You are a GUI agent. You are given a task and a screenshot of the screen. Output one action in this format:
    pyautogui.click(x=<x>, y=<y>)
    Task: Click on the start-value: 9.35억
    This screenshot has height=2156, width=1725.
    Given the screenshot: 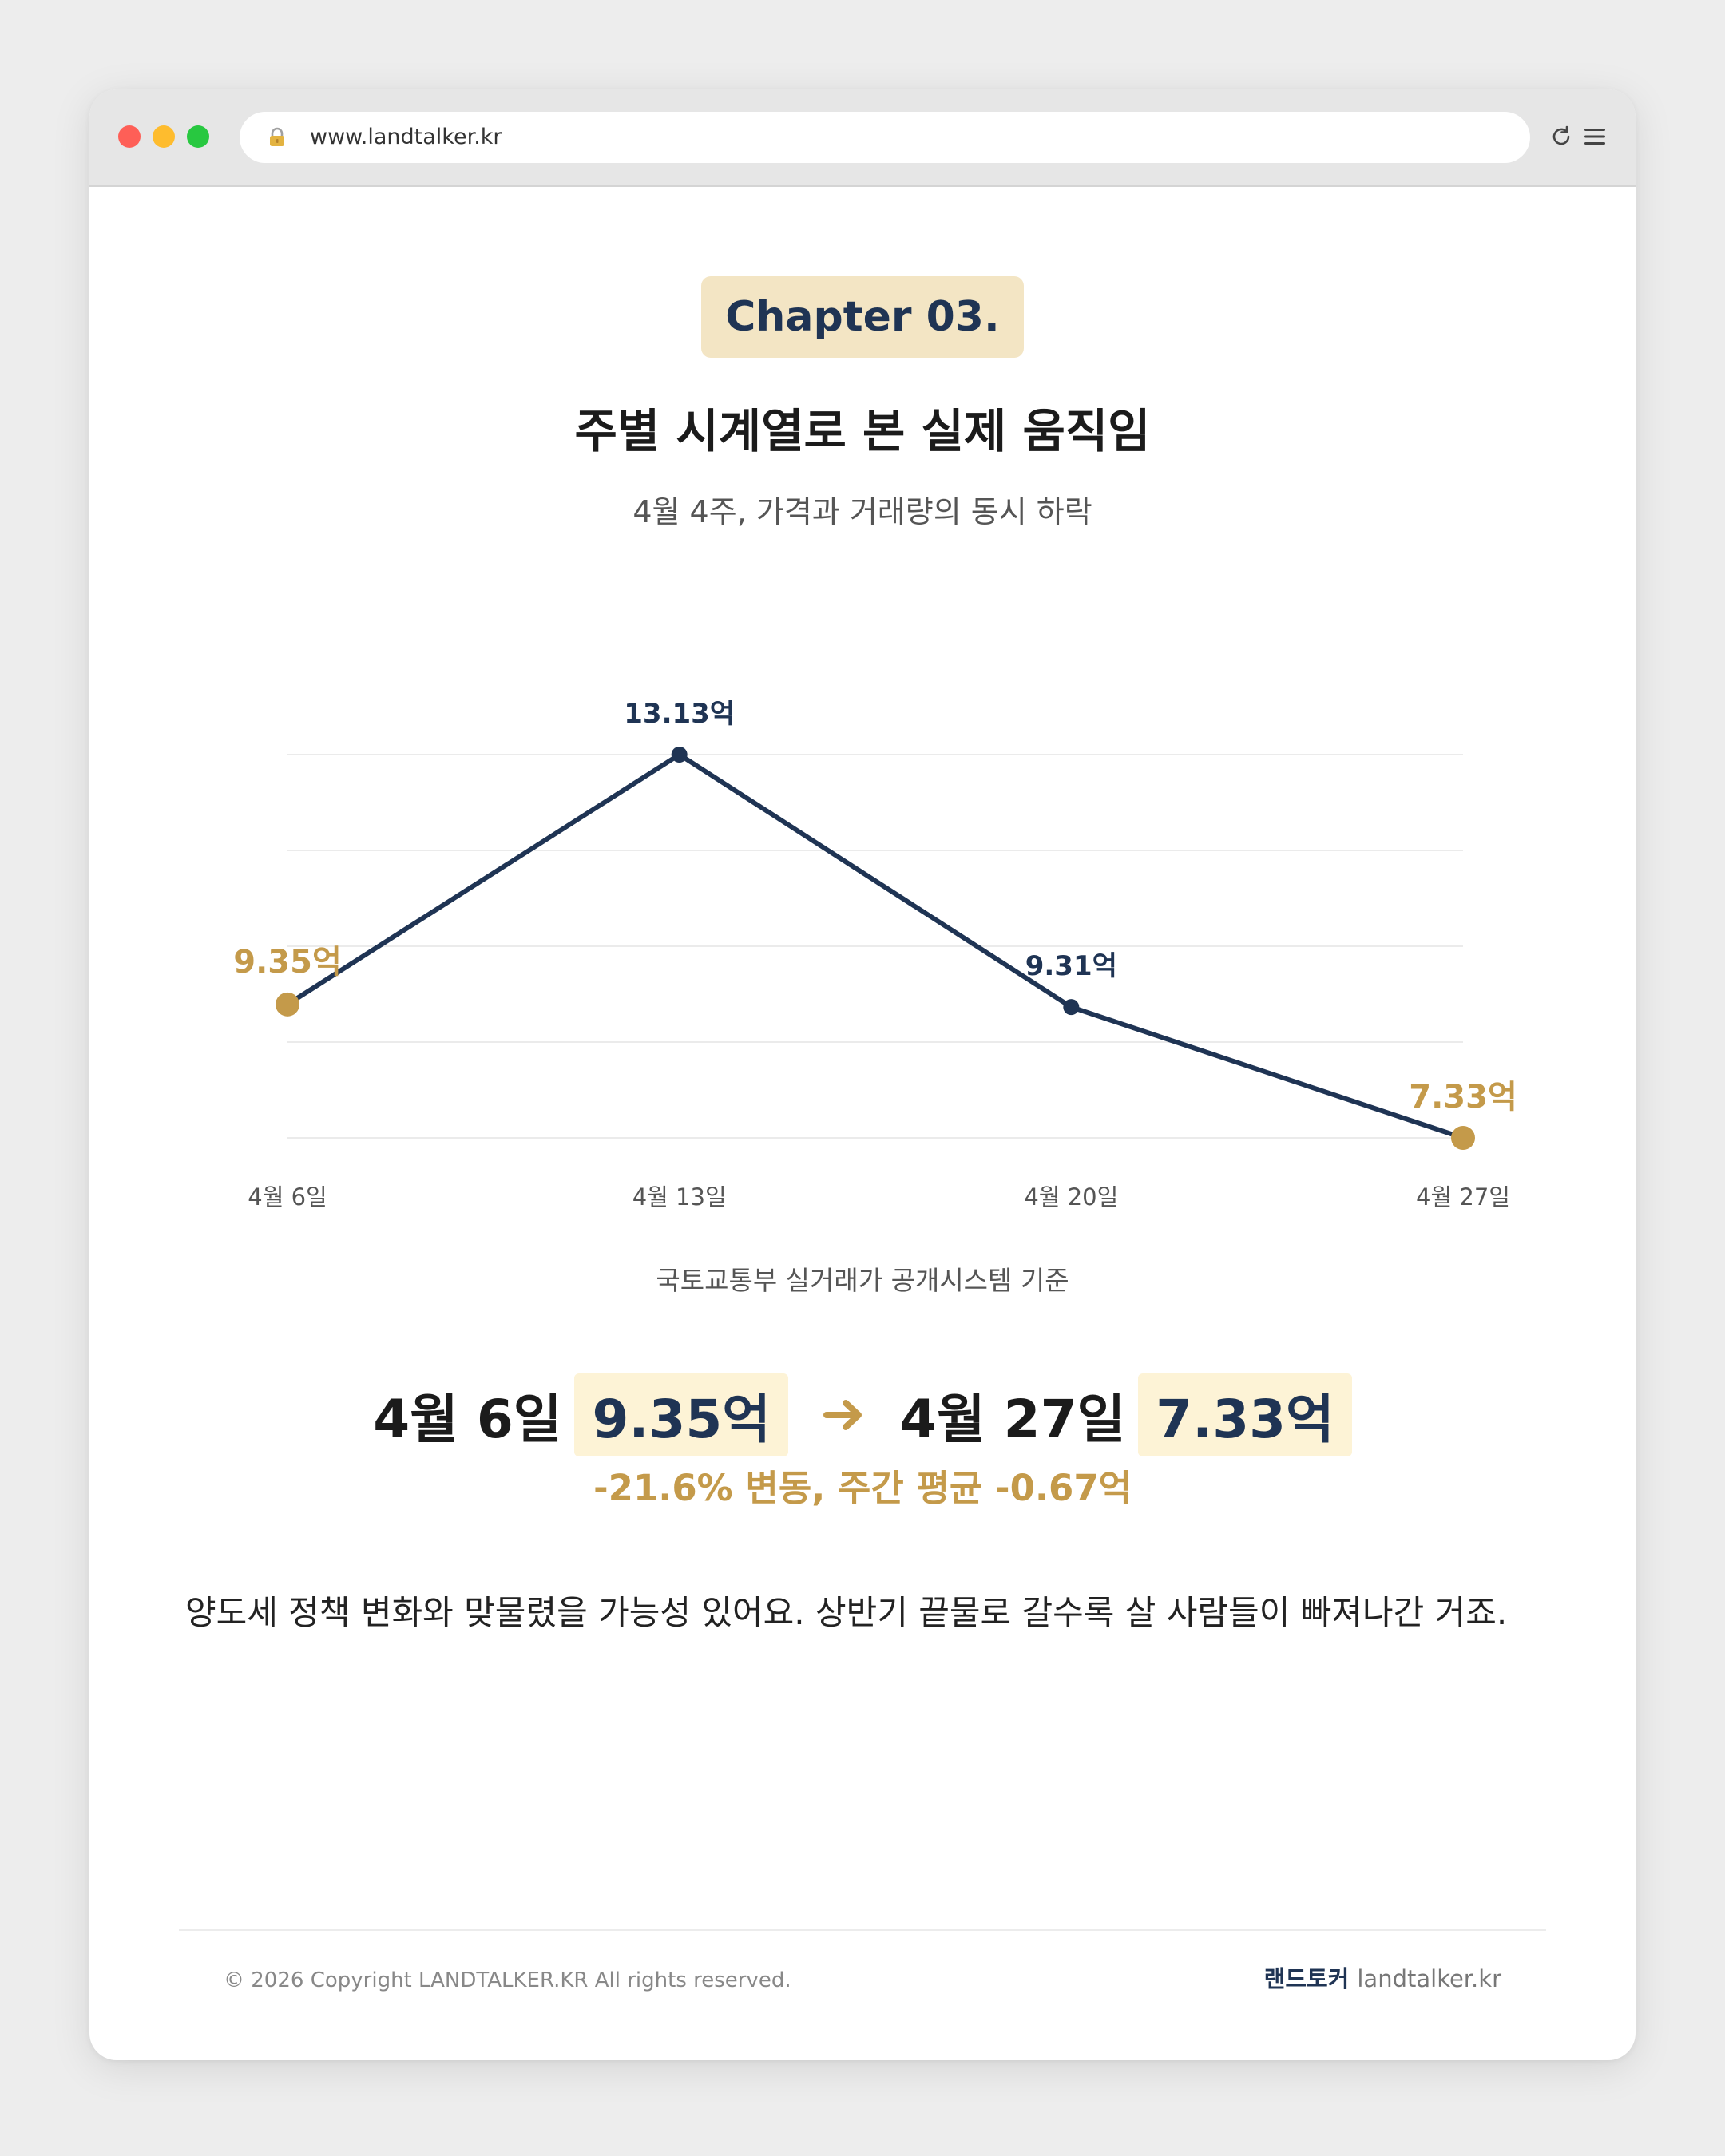 What is the action you would take?
    pyautogui.click(x=682, y=1414)
    